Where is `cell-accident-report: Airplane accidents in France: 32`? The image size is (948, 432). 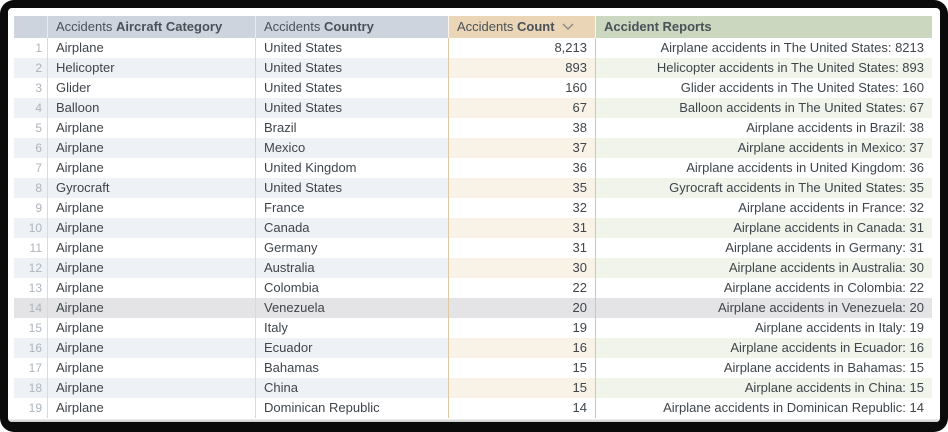
cell-accident-report: Airplane accidents in France: 32 is located at coordinates (763, 208).